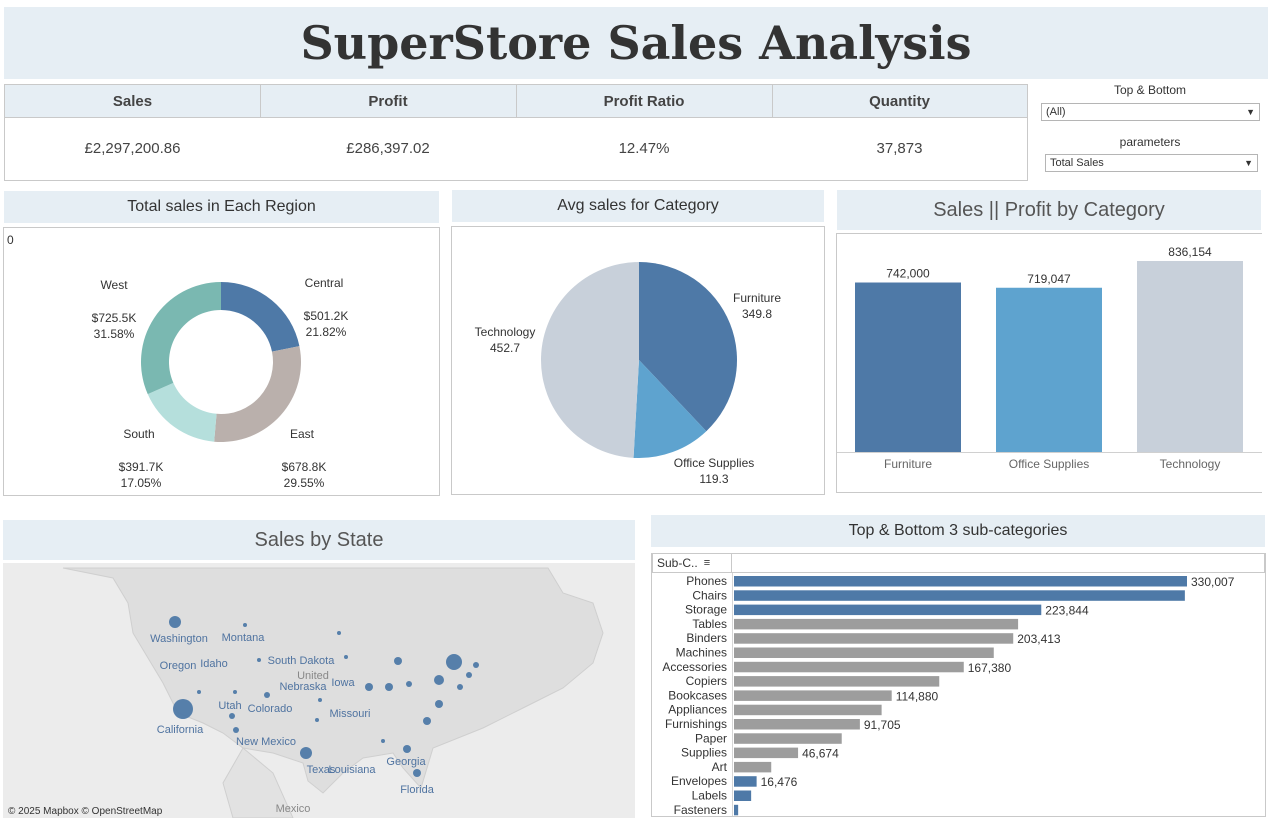 The width and height of the screenshot is (1275, 818). What do you see at coordinates (706, 610) in the screenshot?
I see `subcat-label: Storage` at bounding box center [706, 610].